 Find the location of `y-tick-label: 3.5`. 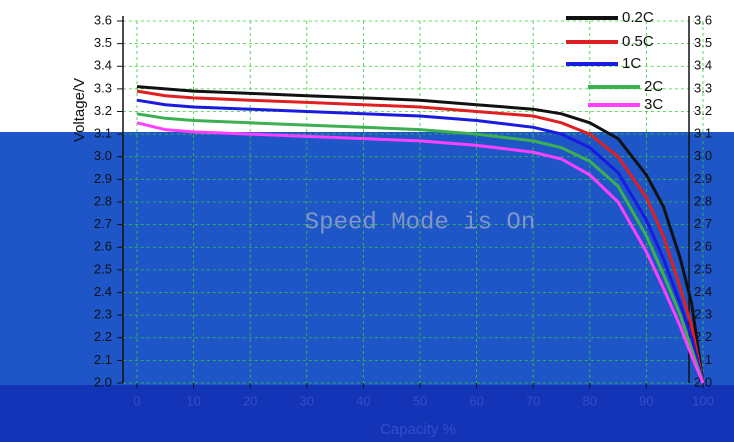

y-tick-label: 3.5 is located at coordinates (103, 42).